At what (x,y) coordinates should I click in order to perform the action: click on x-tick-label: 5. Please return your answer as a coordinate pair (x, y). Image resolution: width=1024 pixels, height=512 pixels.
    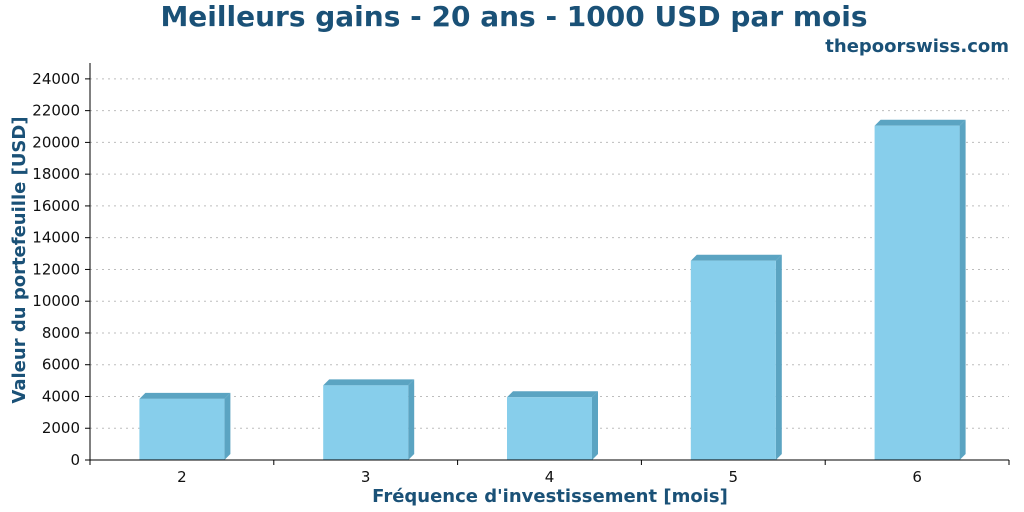
    Looking at the image, I should click on (734, 477).